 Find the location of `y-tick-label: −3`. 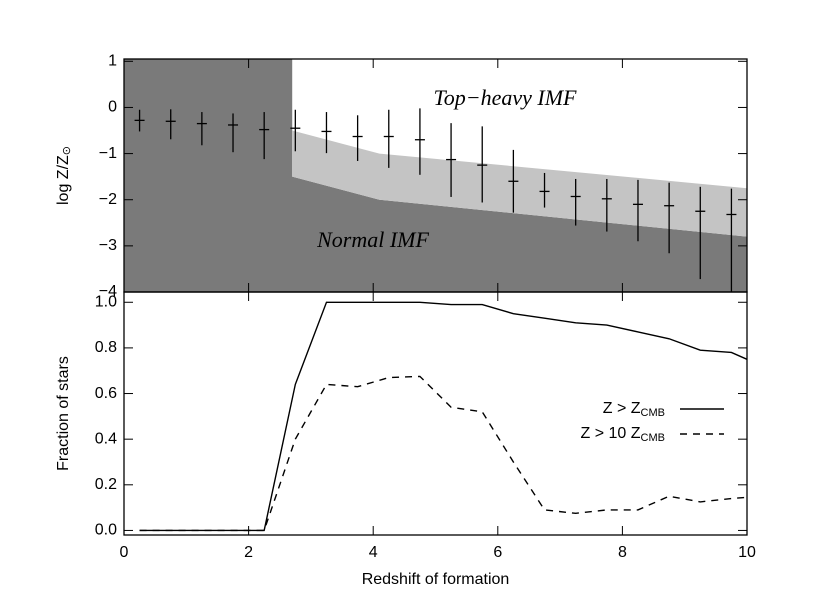

y-tick-label: −3 is located at coordinates (108, 245).